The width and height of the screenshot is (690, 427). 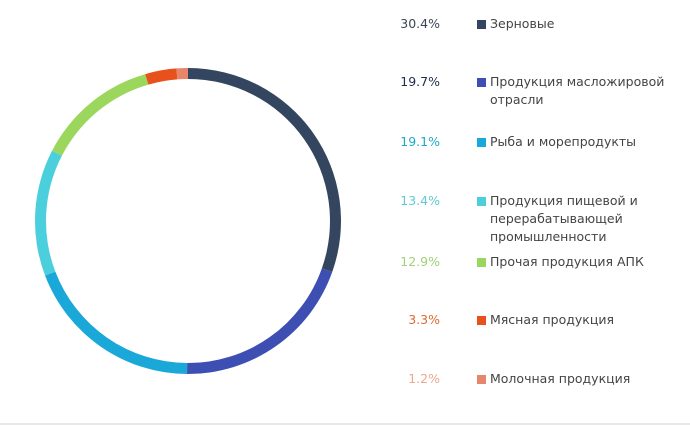 What do you see at coordinates (552, 319) in the screenshot?
I see `legend-label: Мясная продукция` at bounding box center [552, 319].